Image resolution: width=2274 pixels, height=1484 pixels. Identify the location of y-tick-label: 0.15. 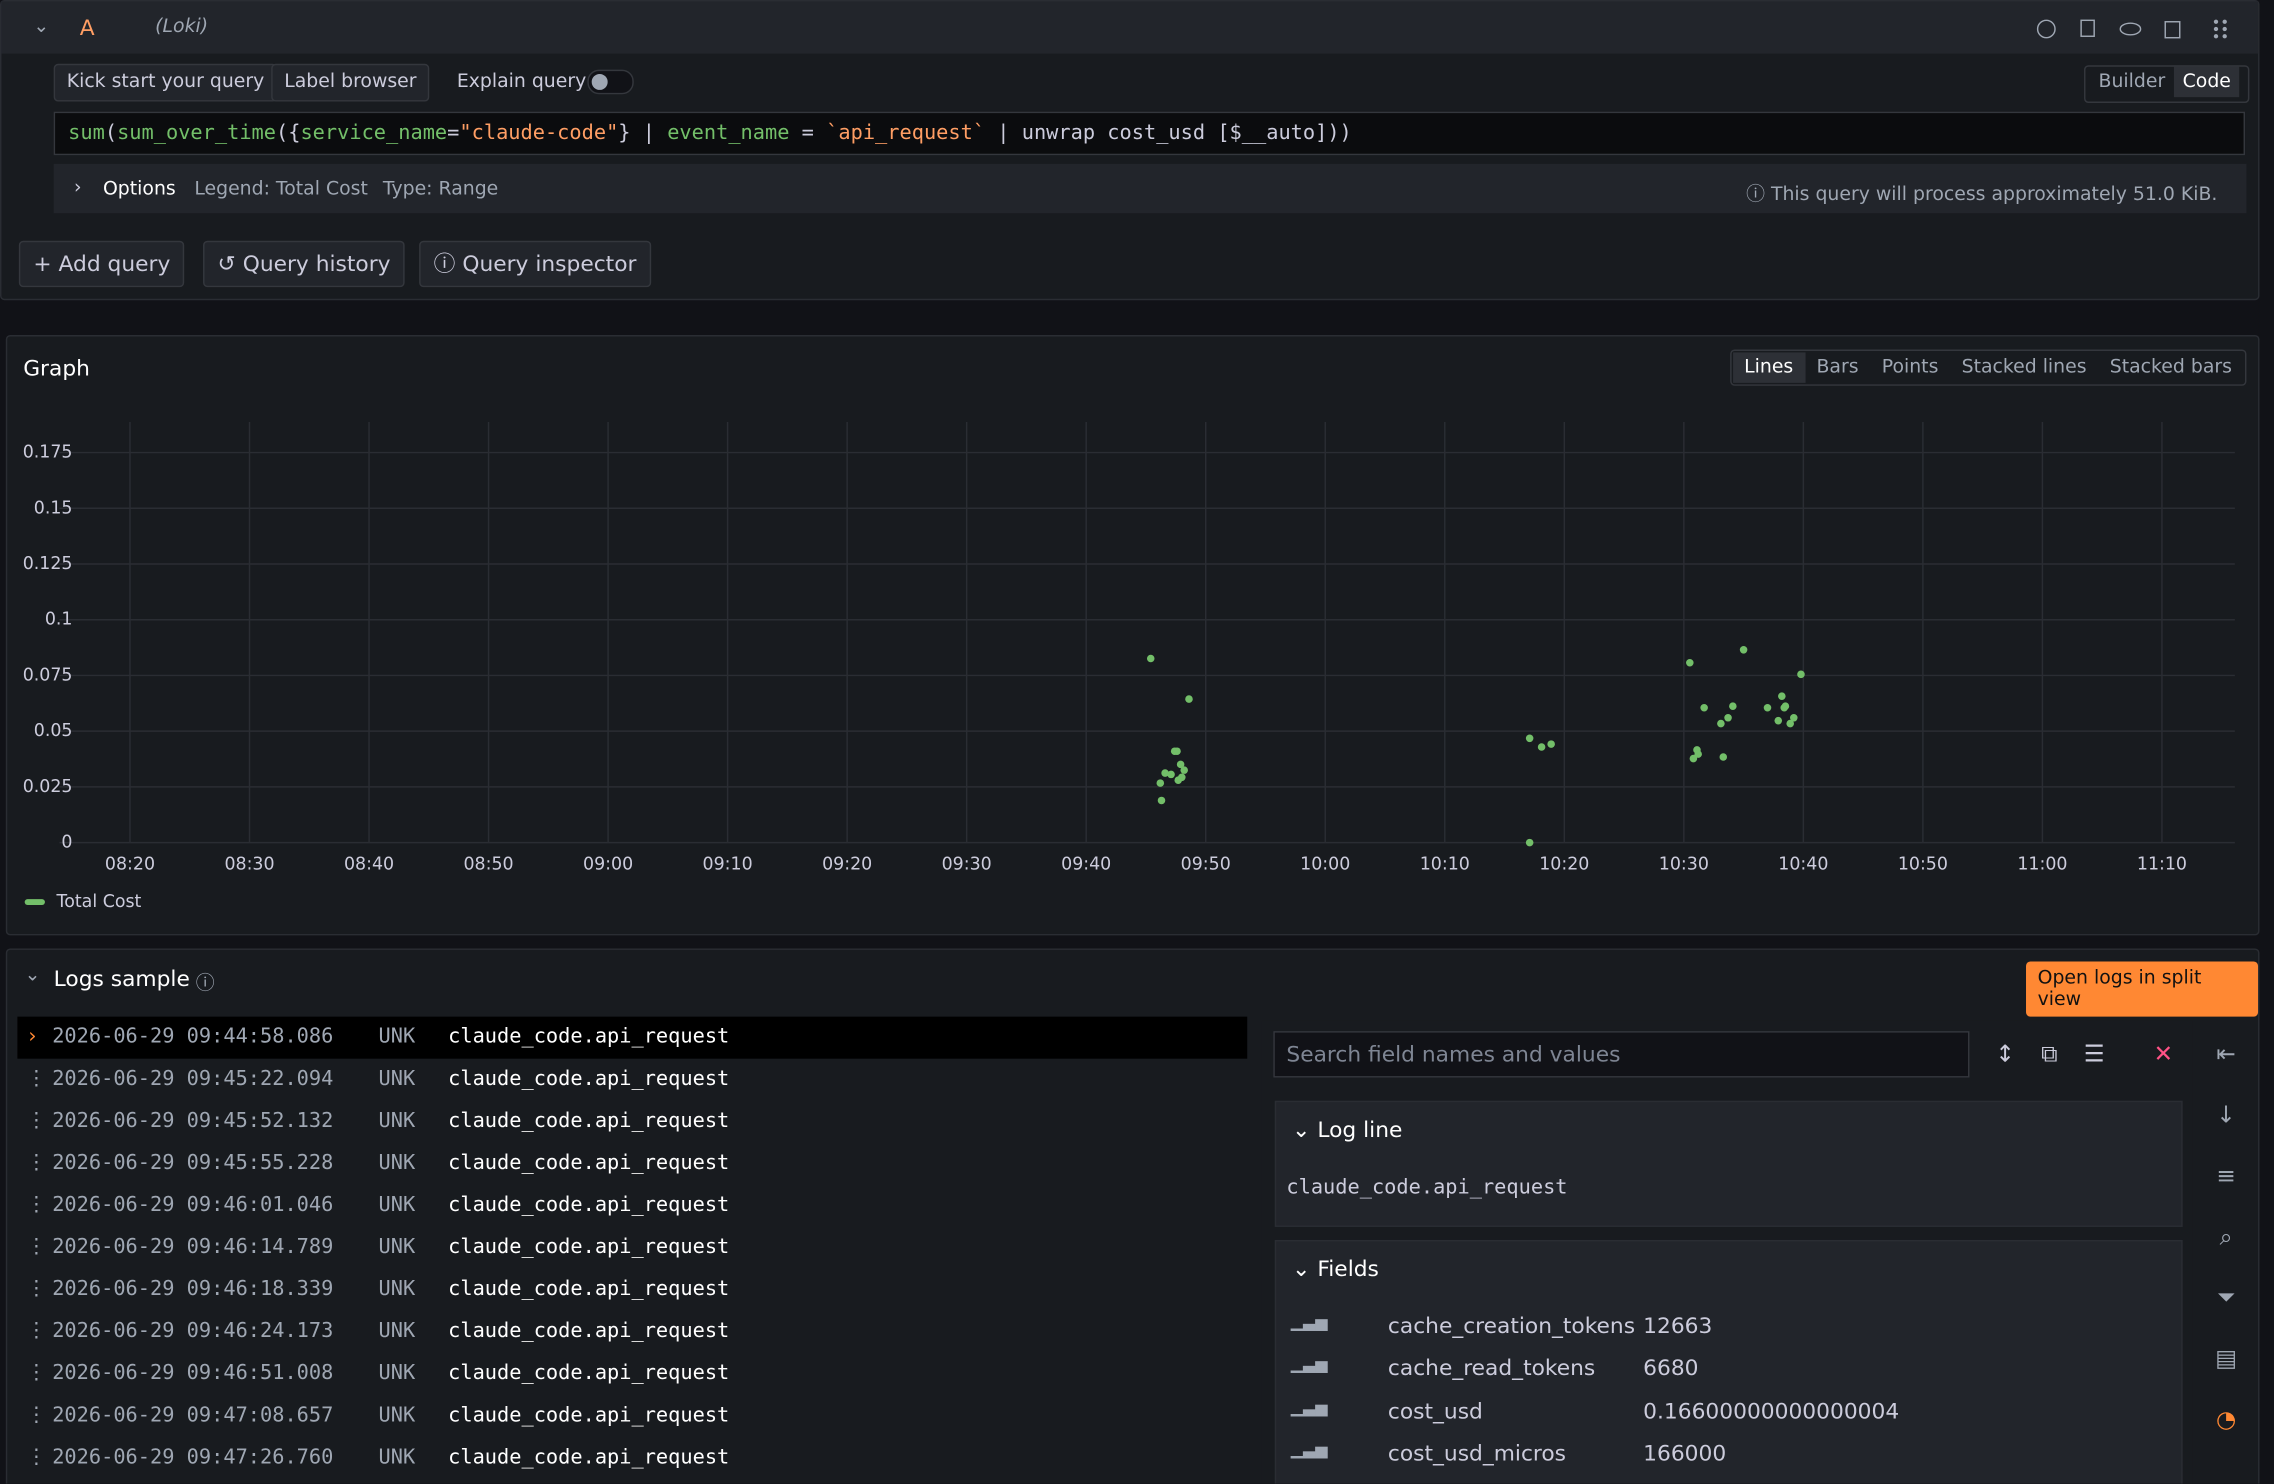
(53, 508).